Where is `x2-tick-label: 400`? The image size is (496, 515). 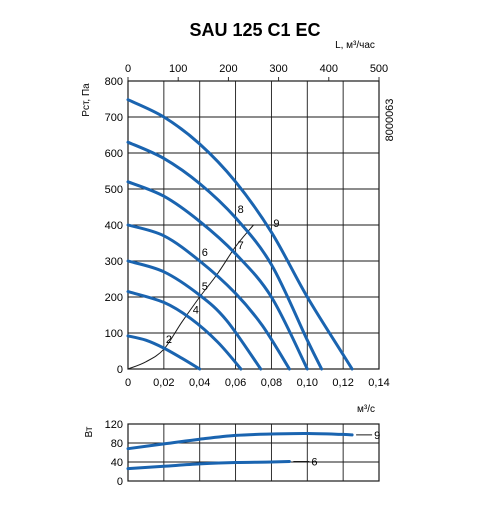
x2-tick-label: 400 is located at coordinates (329, 69).